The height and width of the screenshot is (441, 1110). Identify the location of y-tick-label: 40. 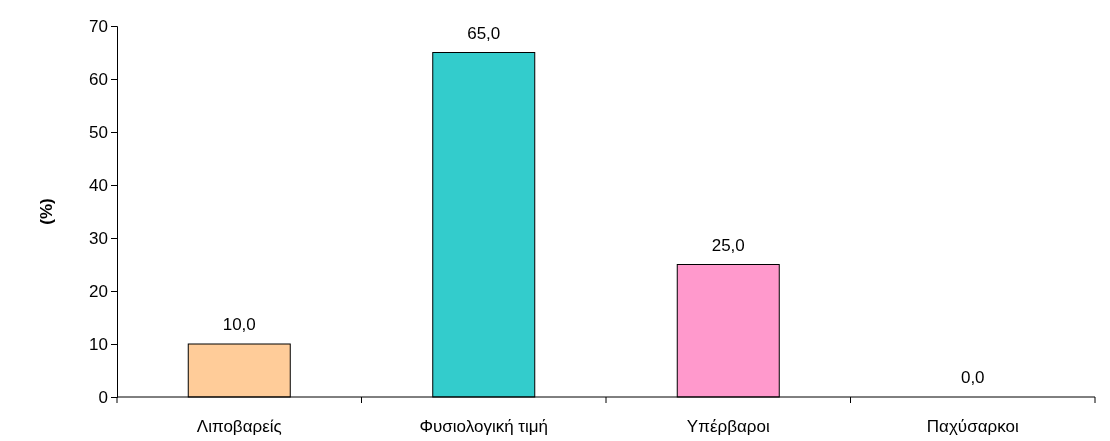
(98, 185).